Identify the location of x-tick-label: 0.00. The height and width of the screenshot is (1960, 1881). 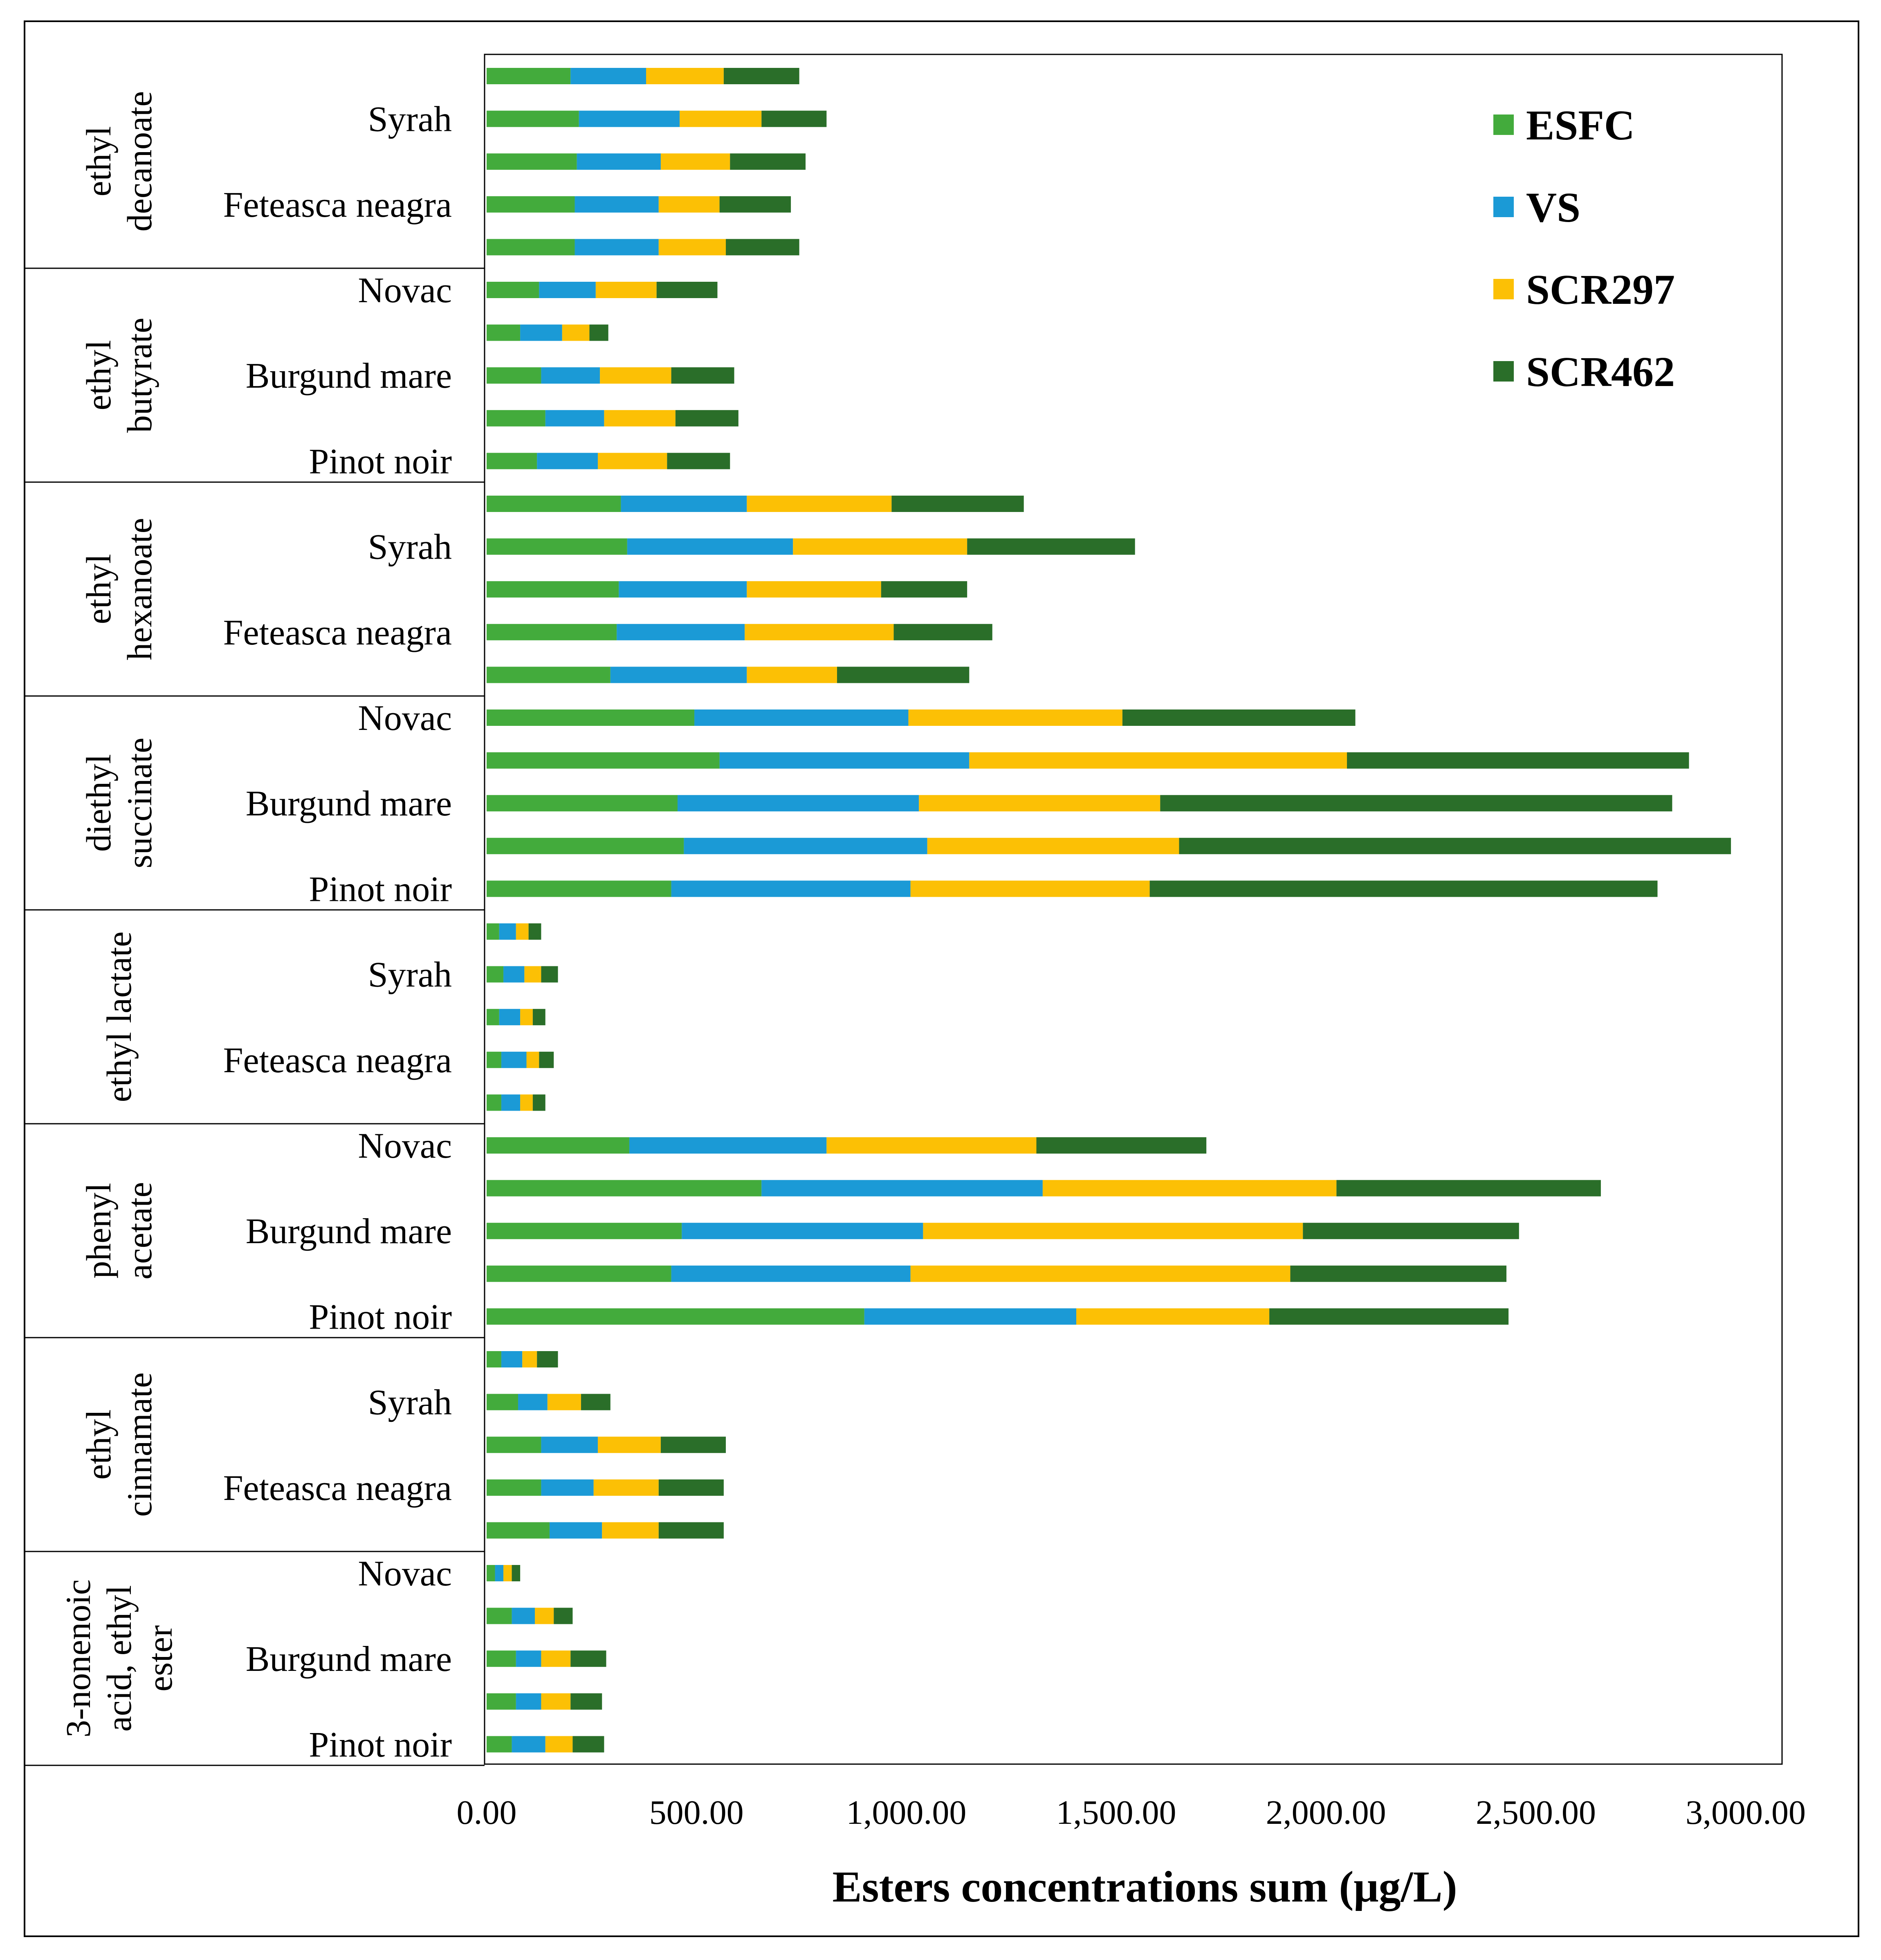
(487, 1813).